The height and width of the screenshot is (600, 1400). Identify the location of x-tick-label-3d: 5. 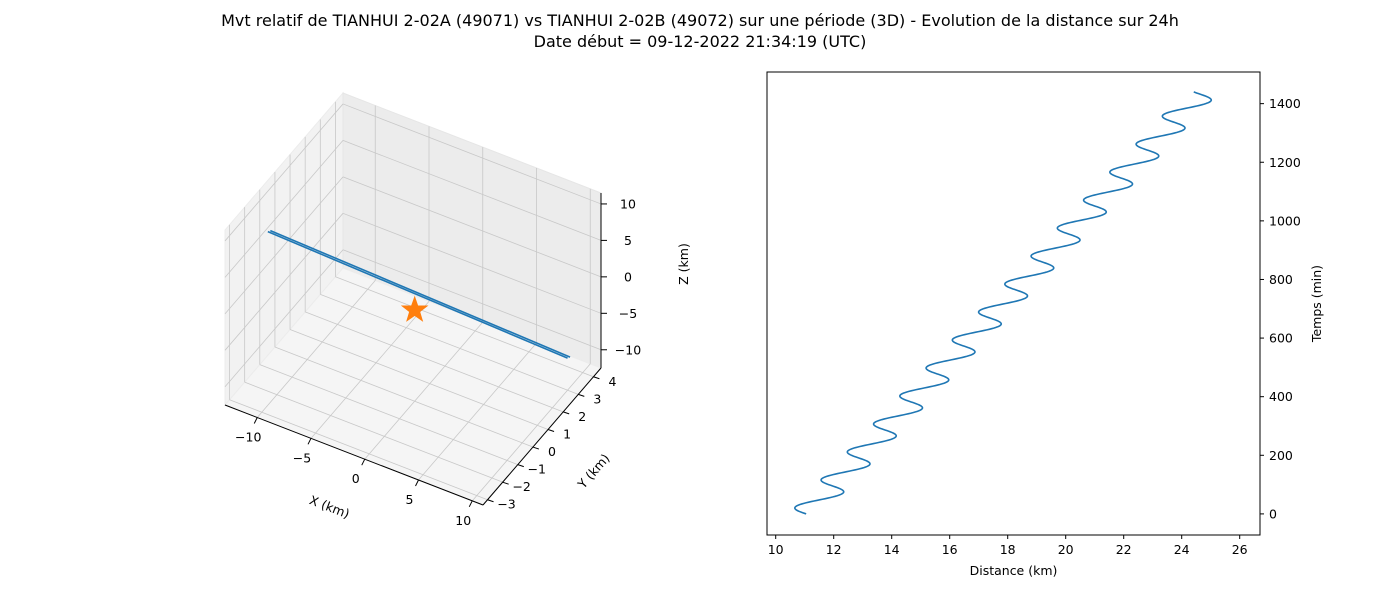
(410, 499).